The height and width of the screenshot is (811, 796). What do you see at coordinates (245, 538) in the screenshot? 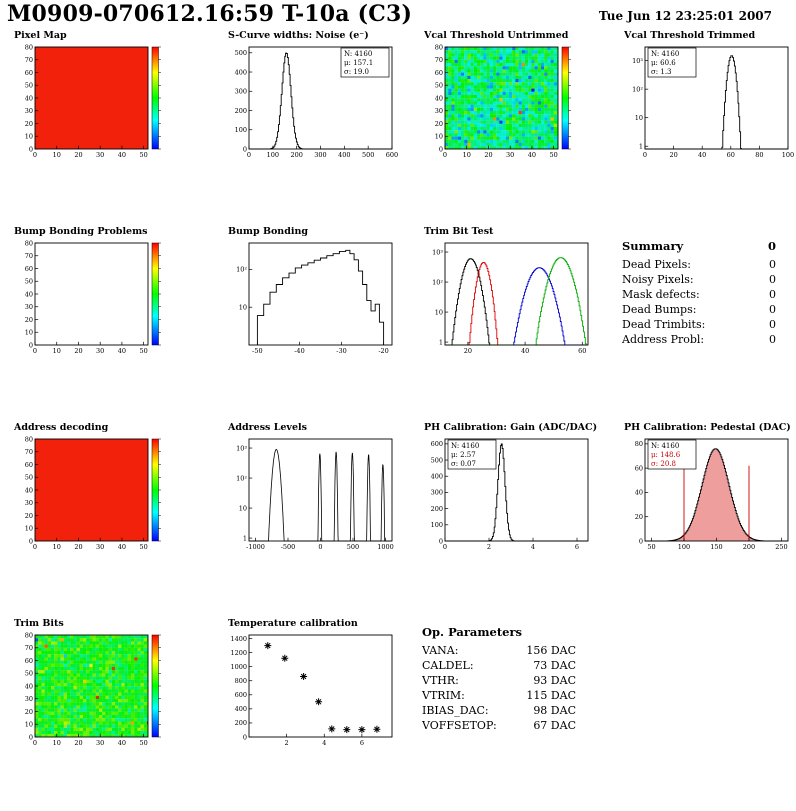
I see `svg-text: 1` at bounding box center [245, 538].